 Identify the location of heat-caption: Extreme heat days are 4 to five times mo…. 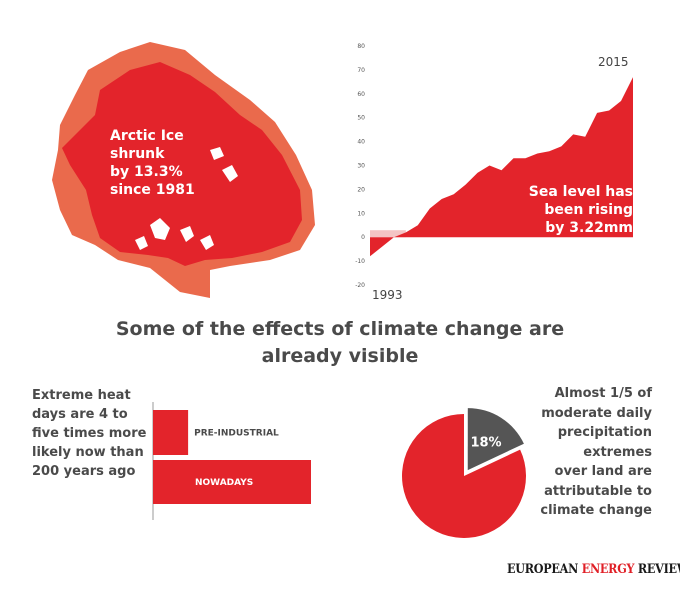
(89, 433).